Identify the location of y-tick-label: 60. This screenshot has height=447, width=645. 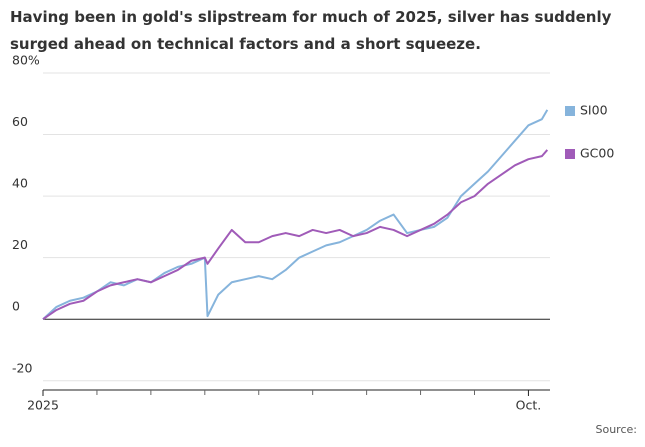
(20, 121).